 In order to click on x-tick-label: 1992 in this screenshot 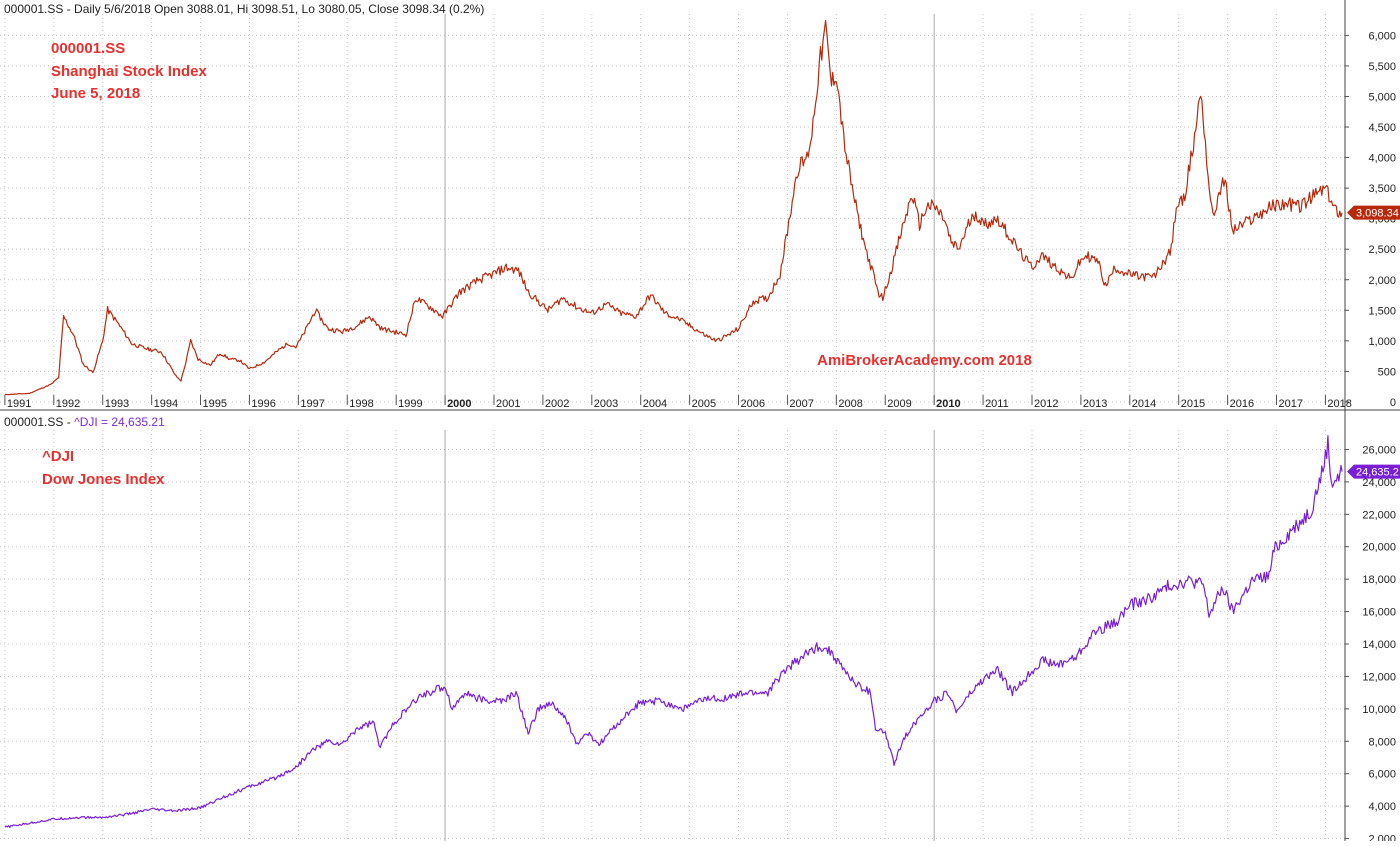, I will do `click(68, 404)`.